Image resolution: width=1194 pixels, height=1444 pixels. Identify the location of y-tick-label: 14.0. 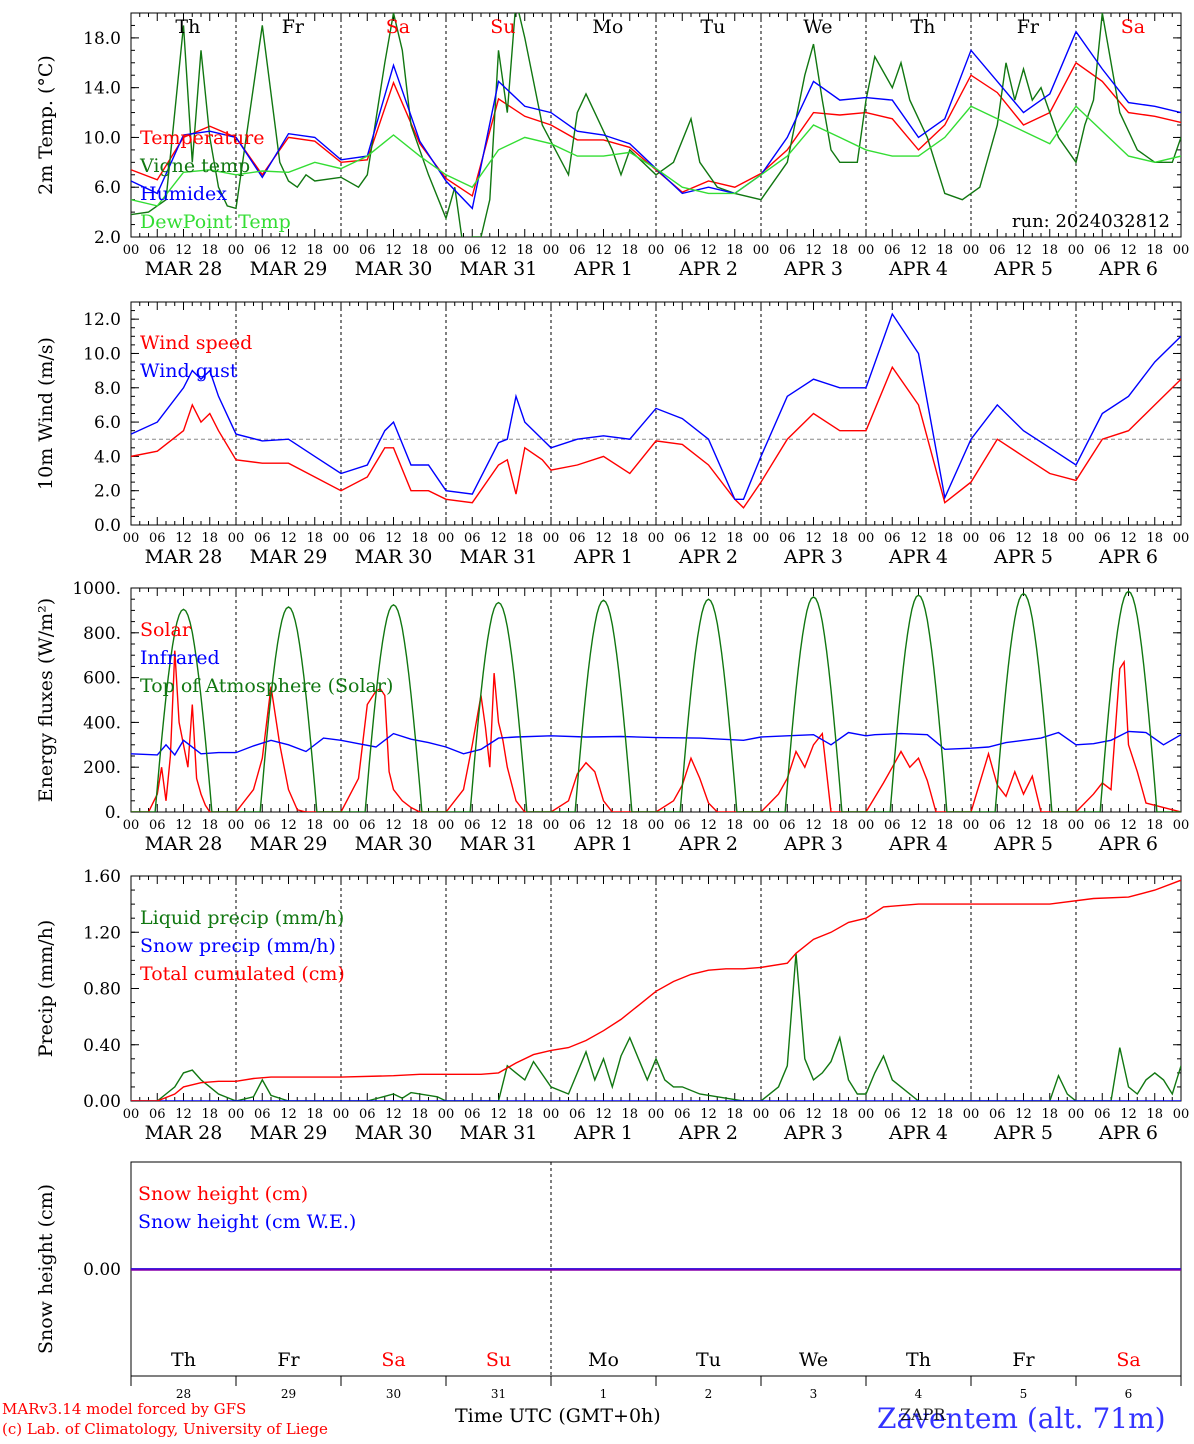
(102, 89).